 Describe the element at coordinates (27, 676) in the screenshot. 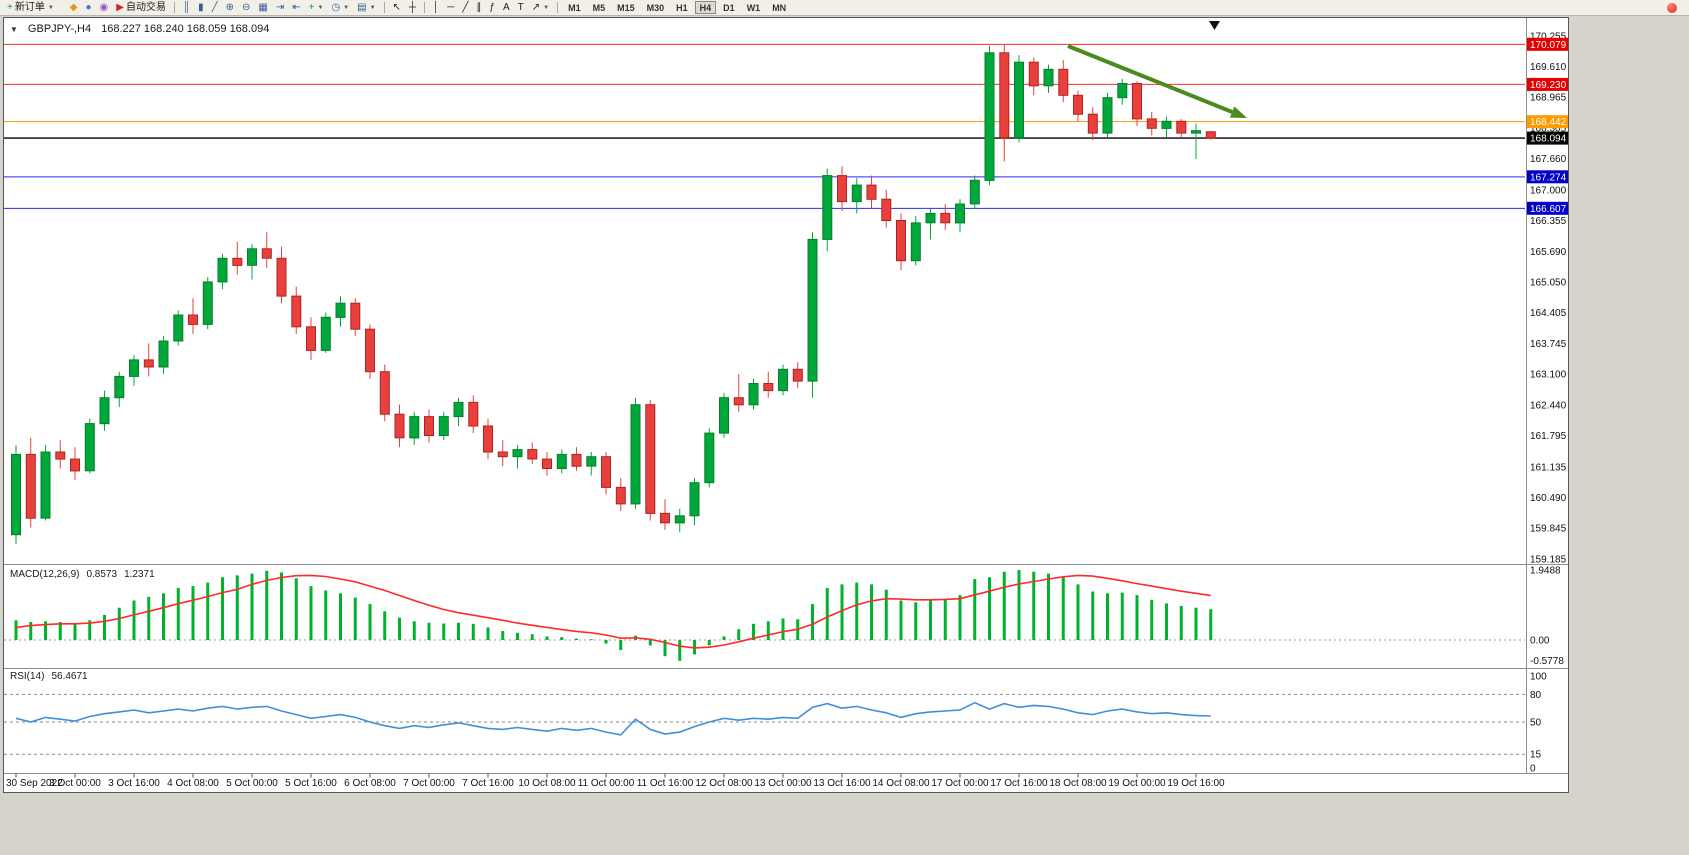

I see `rsi-name: RSI(14)` at that location.